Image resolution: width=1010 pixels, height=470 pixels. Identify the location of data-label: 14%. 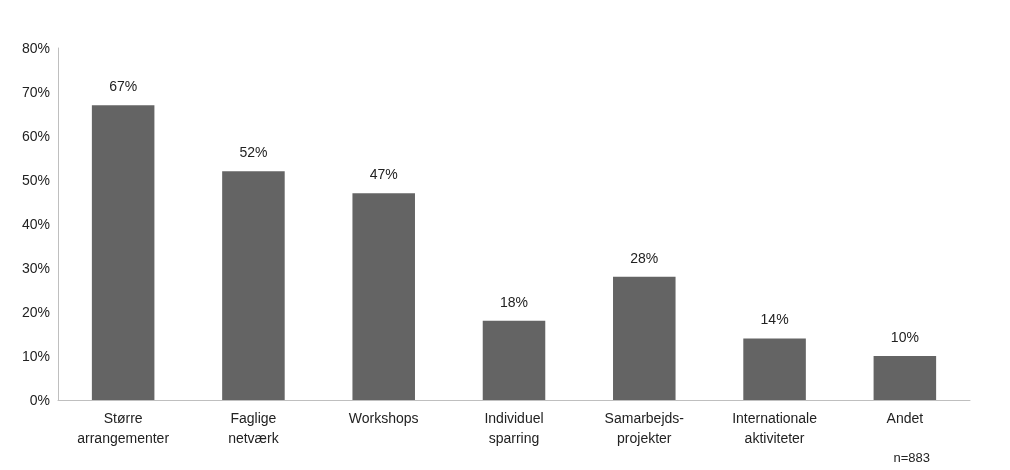
(774, 319).